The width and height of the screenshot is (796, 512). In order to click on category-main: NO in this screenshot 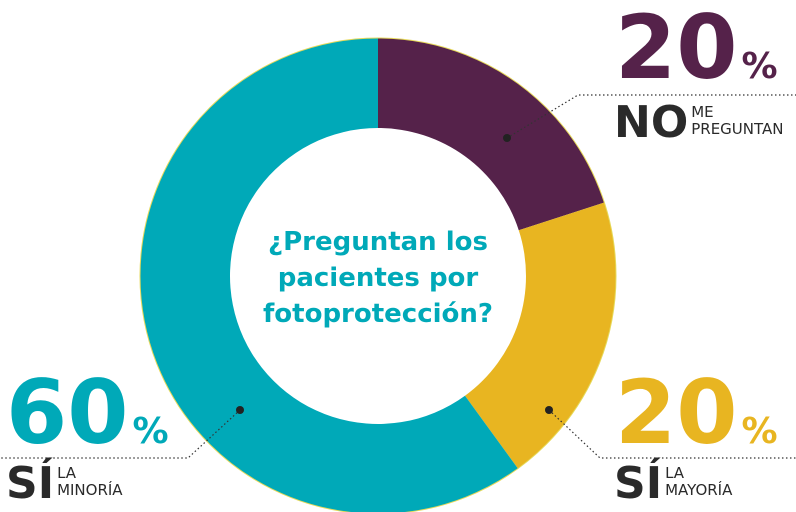, I will do `click(651, 122)`.